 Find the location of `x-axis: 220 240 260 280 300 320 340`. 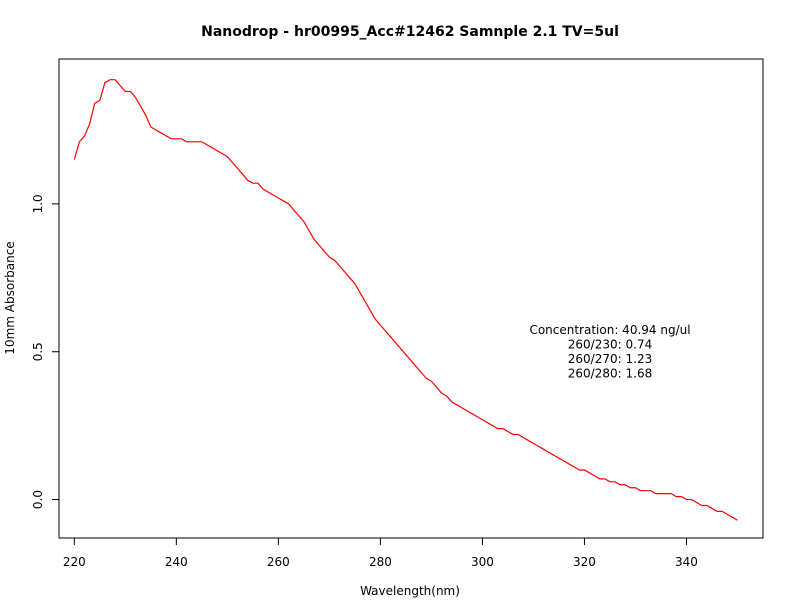

x-axis: 220 240 260 280 300 320 340 is located at coordinates (380, 553).